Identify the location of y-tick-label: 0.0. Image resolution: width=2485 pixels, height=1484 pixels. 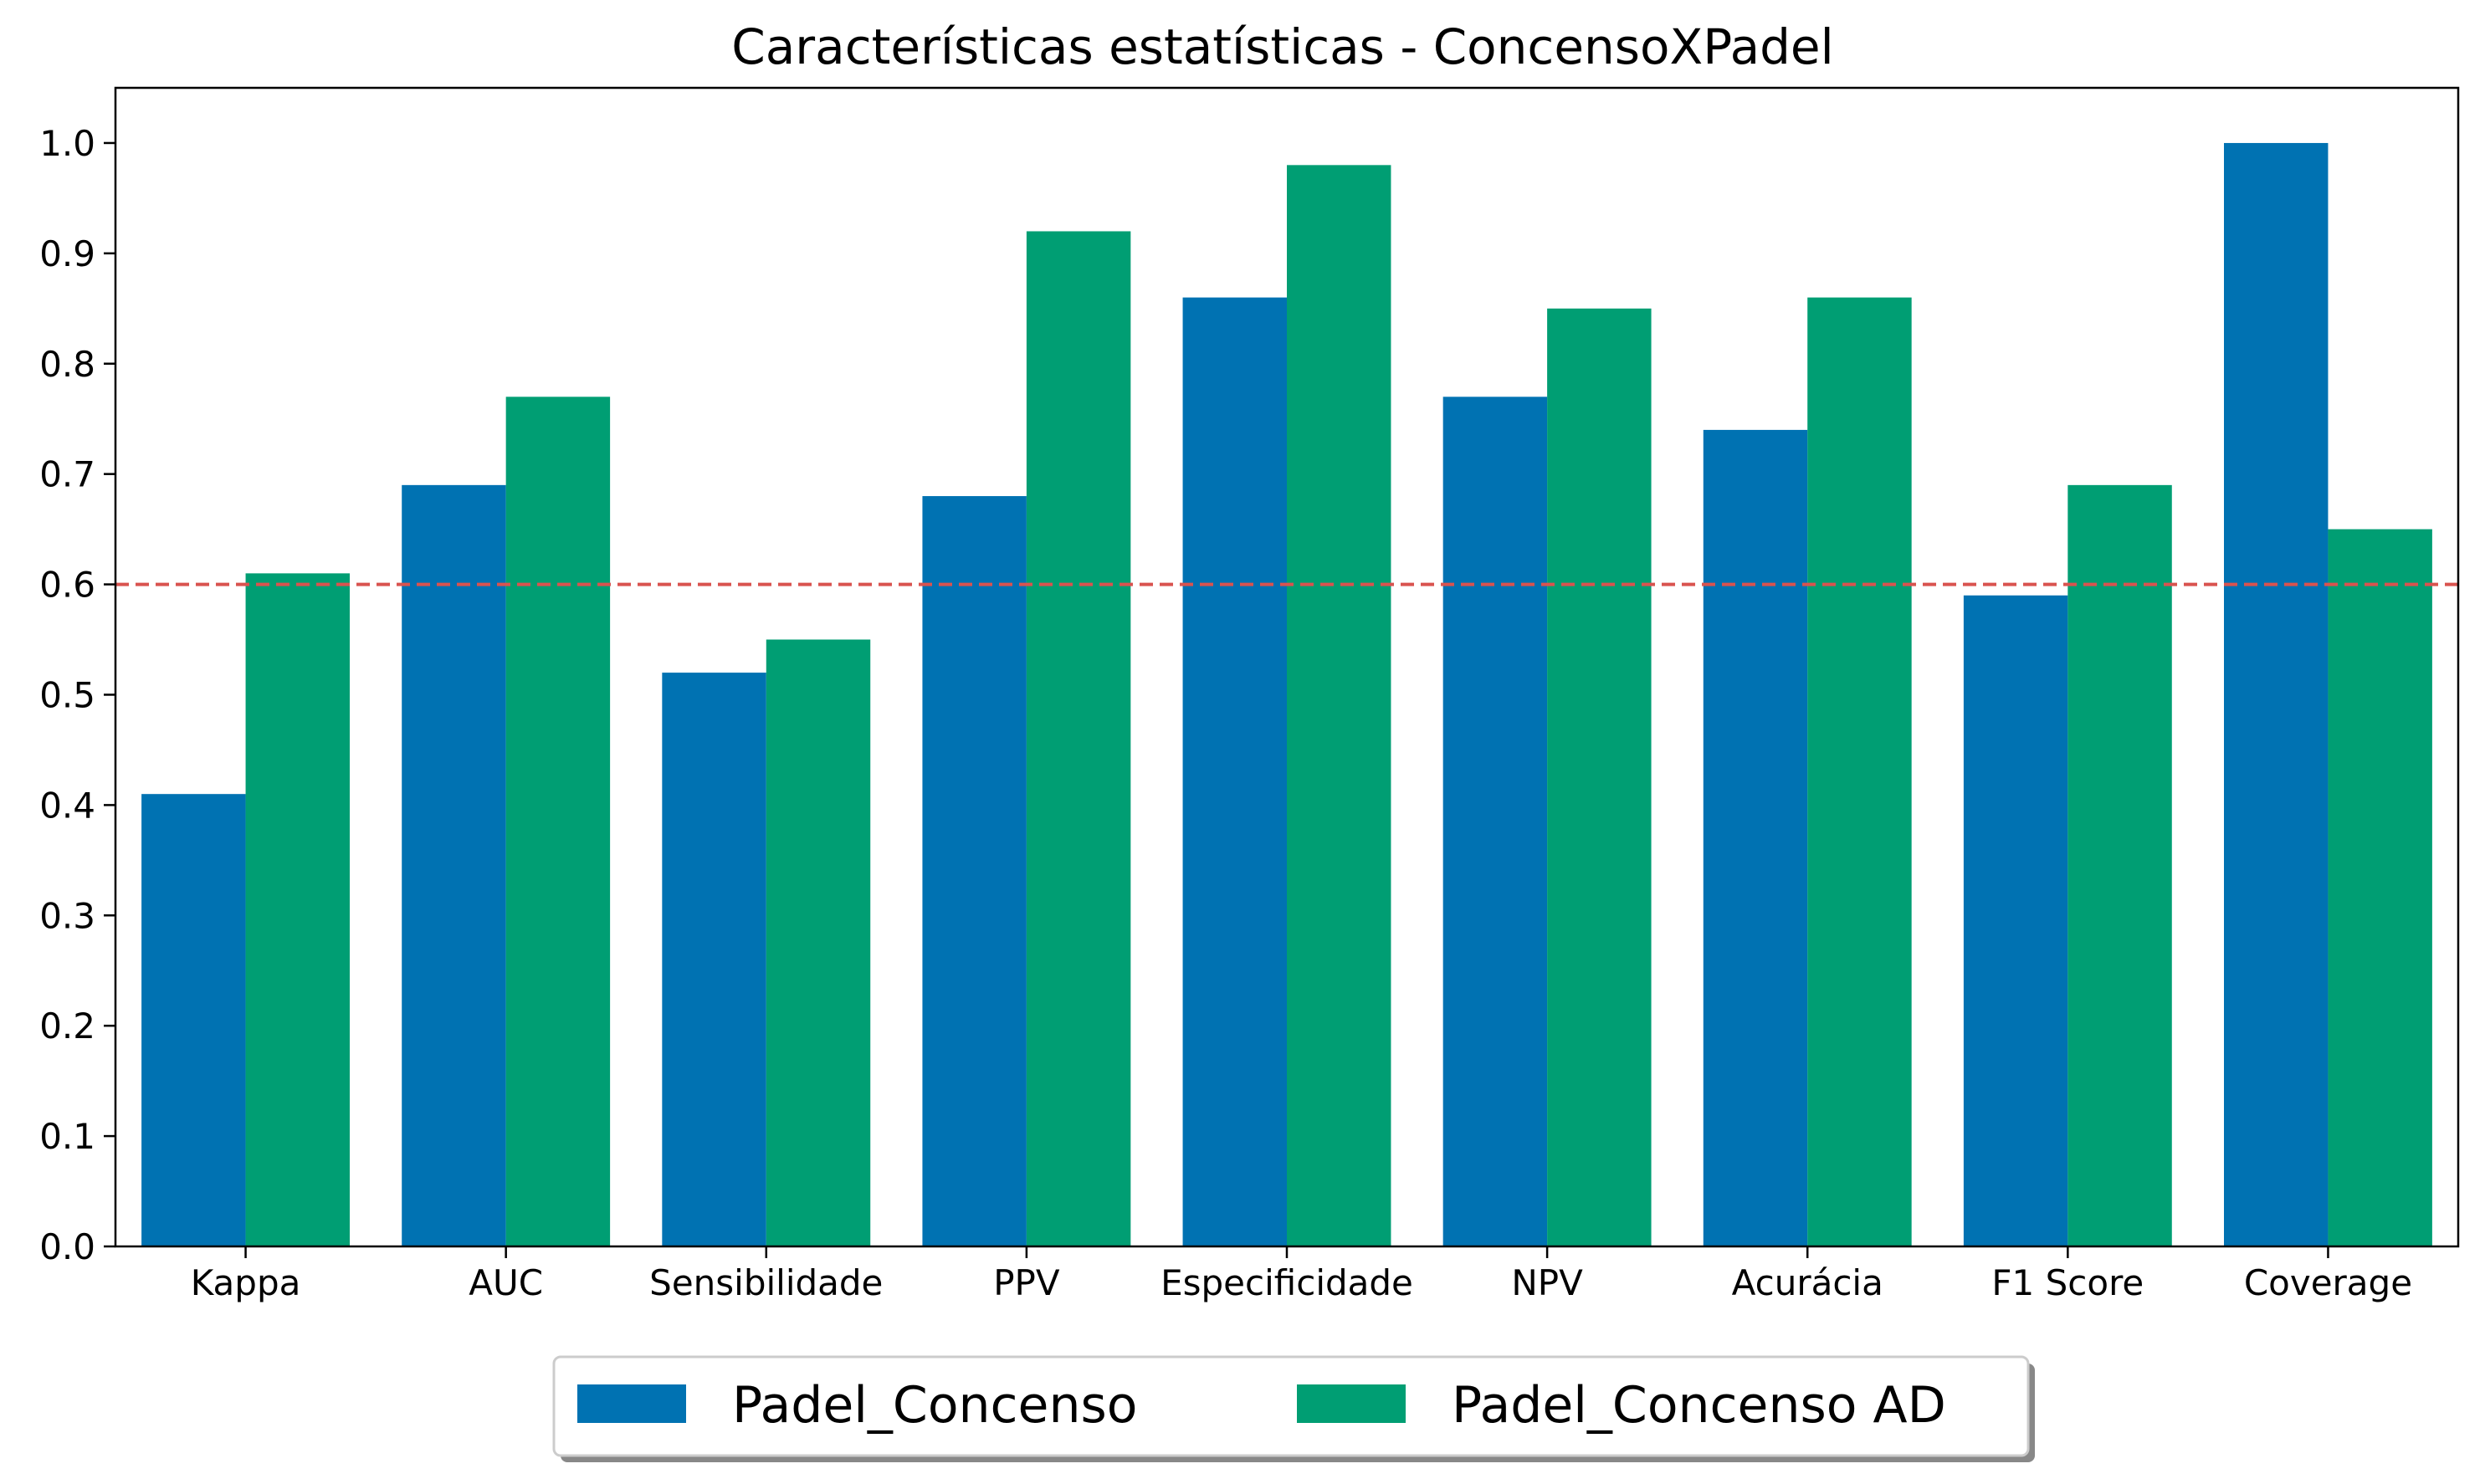
(67, 1246).